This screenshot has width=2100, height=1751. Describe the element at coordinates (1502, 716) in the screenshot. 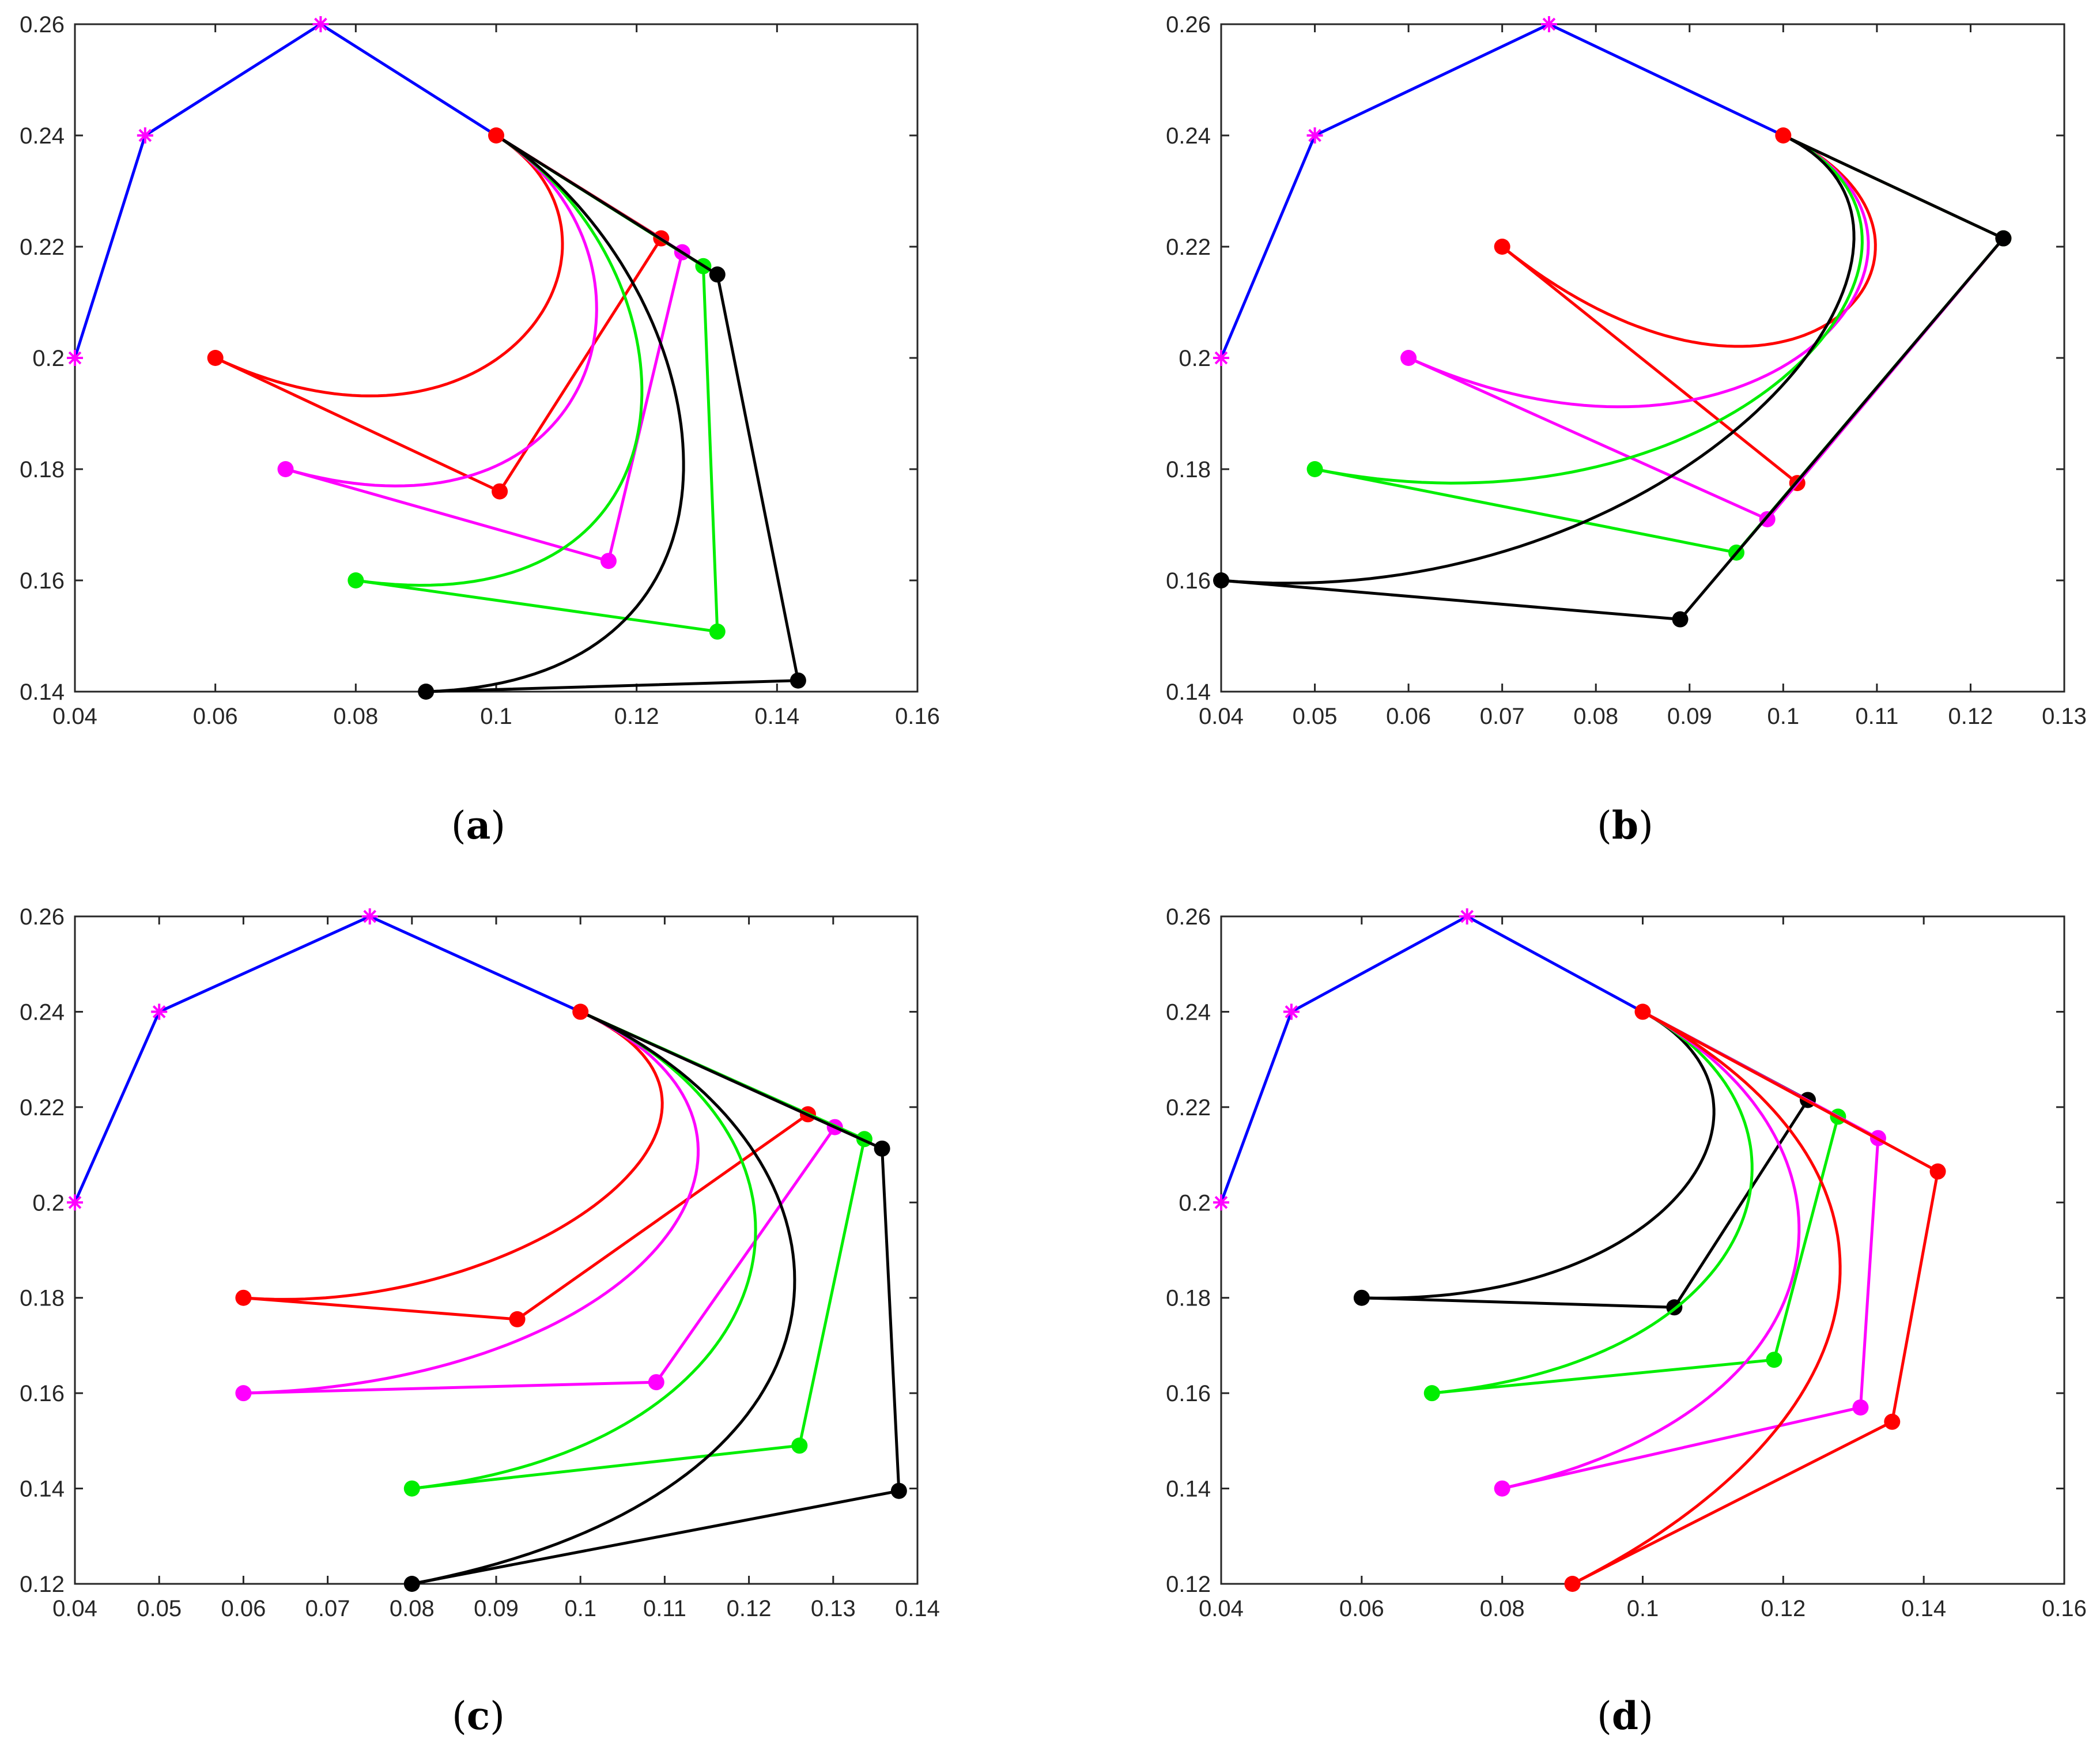

I see `x-tick-label: 0.07` at that location.